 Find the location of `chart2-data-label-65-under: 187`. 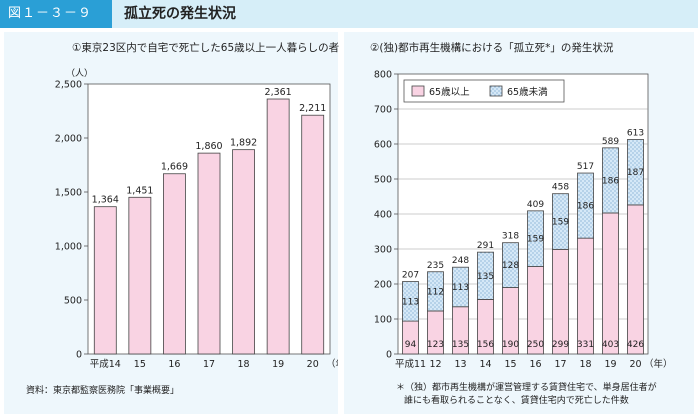

chart2-data-label-65-under: 187 is located at coordinates (635, 173).